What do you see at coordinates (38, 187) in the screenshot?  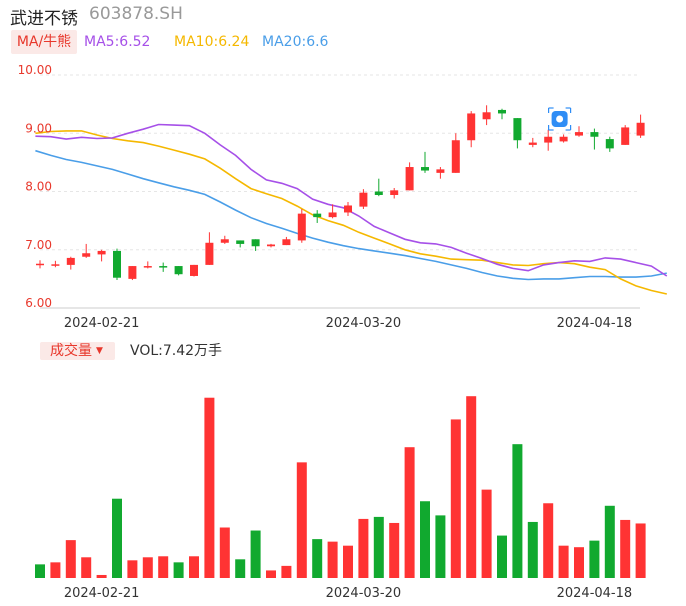 I see `price-tick-label: 8.00` at bounding box center [38, 187].